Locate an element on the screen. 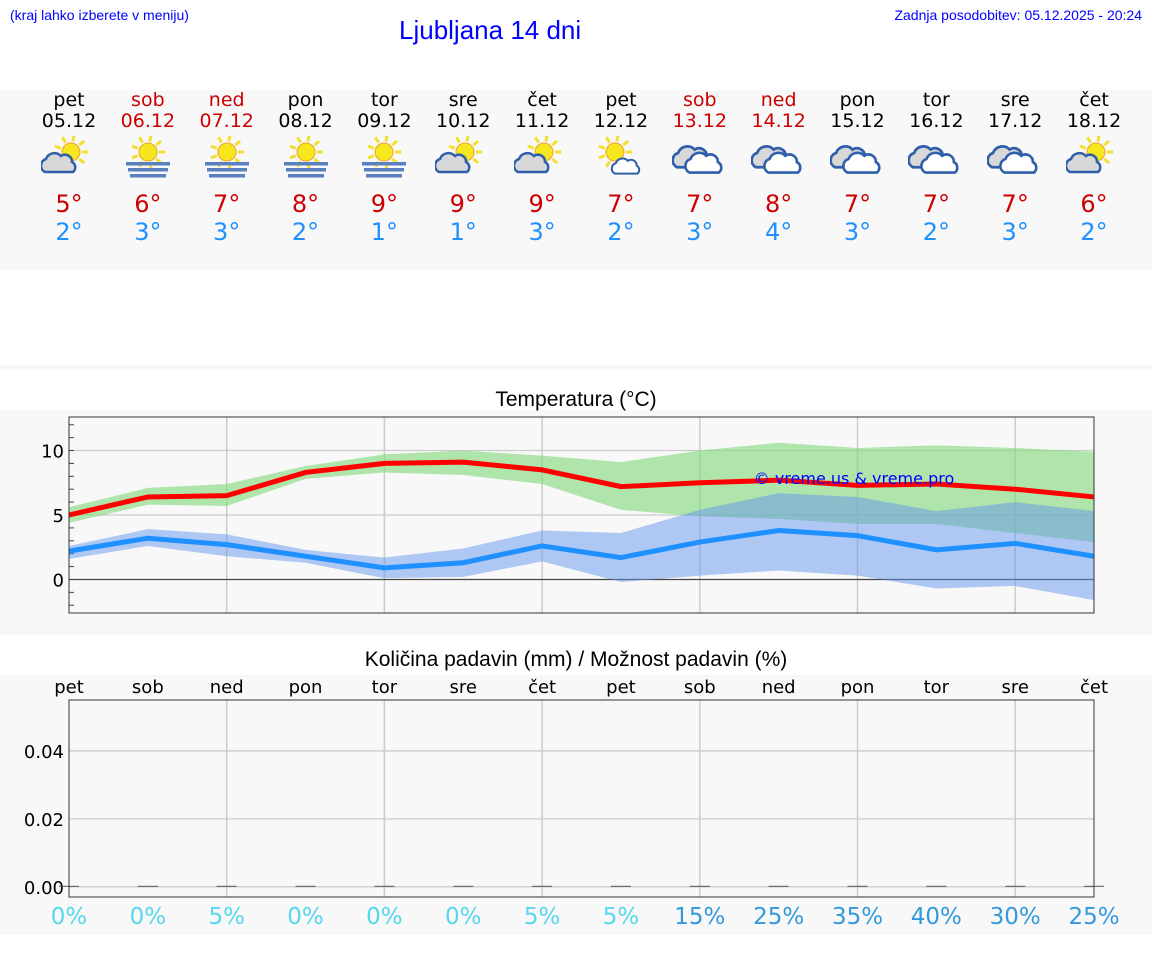  precip-chance: 40% is located at coordinates (936, 917).